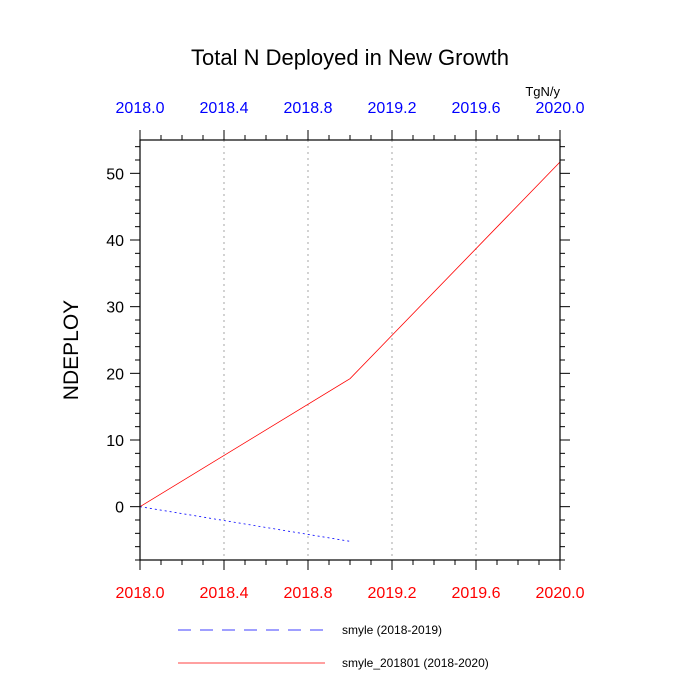  Describe the element at coordinates (476, 593) in the screenshot. I see `x-tick-label: 2019.6` at that location.